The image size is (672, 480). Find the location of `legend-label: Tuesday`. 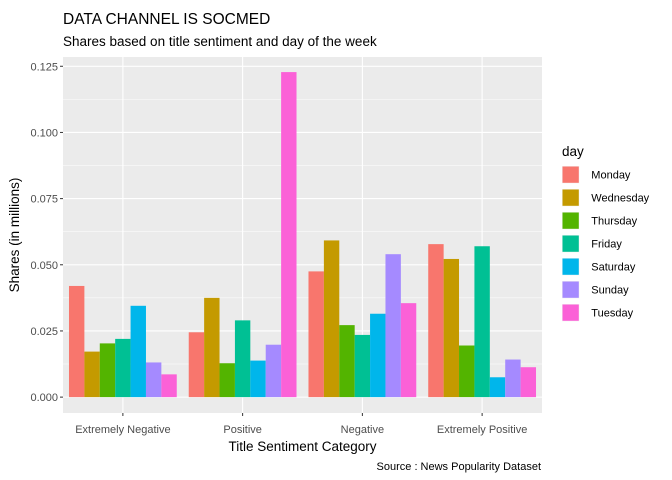

legend-label: Tuesday is located at coordinates (612, 314).